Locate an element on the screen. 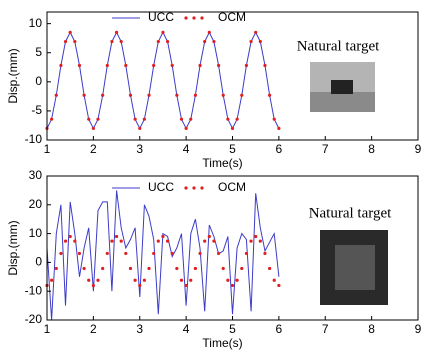  y-tick-label: 10 is located at coordinates (36, 23).